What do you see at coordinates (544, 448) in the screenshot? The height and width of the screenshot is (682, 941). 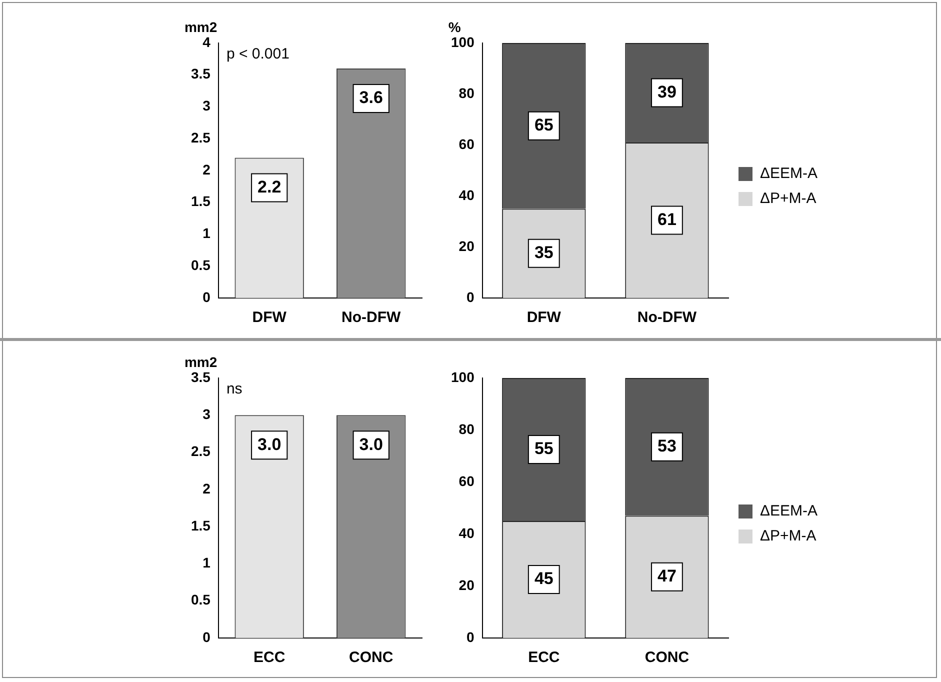 I see `data-label: 55` at bounding box center [544, 448].